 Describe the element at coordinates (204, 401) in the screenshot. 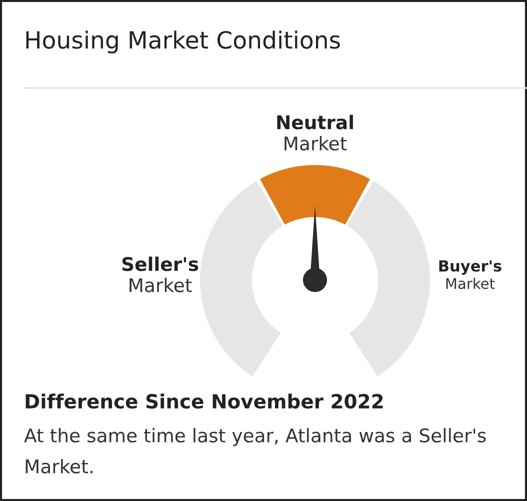

I see `text: Difference Since November 2022` at that location.